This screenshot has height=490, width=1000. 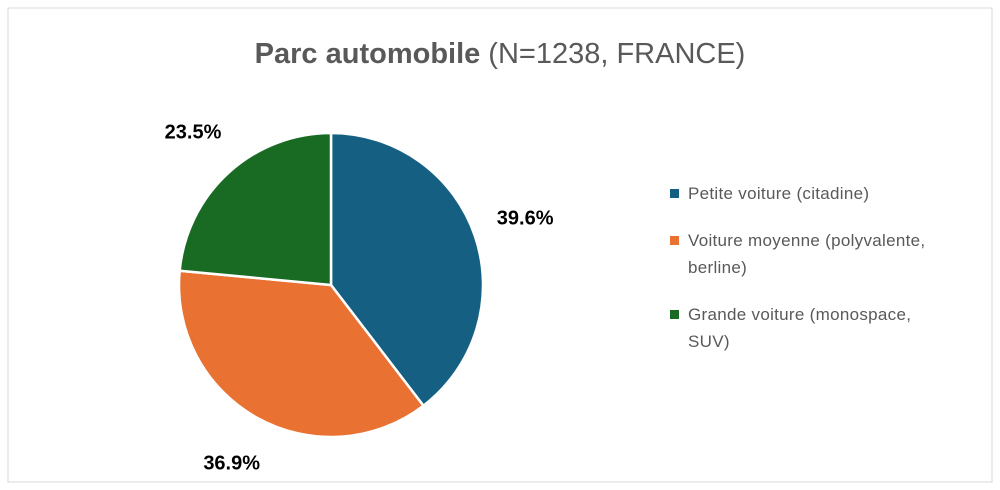 I want to click on data-label: 36.9%, so click(x=231, y=464).